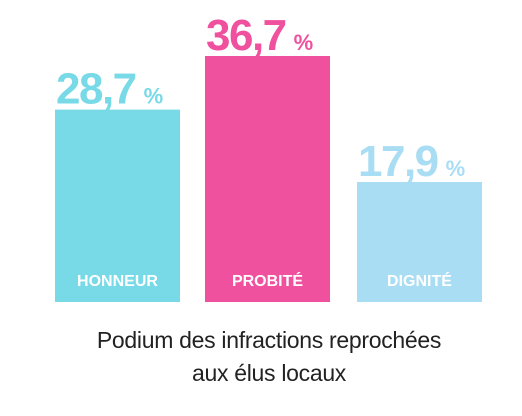 The width and height of the screenshot is (522, 416). What do you see at coordinates (269, 340) in the screenshot?
I see `caption-line-1: Podium des infractions reprochées` at bounding box center [269, 340].